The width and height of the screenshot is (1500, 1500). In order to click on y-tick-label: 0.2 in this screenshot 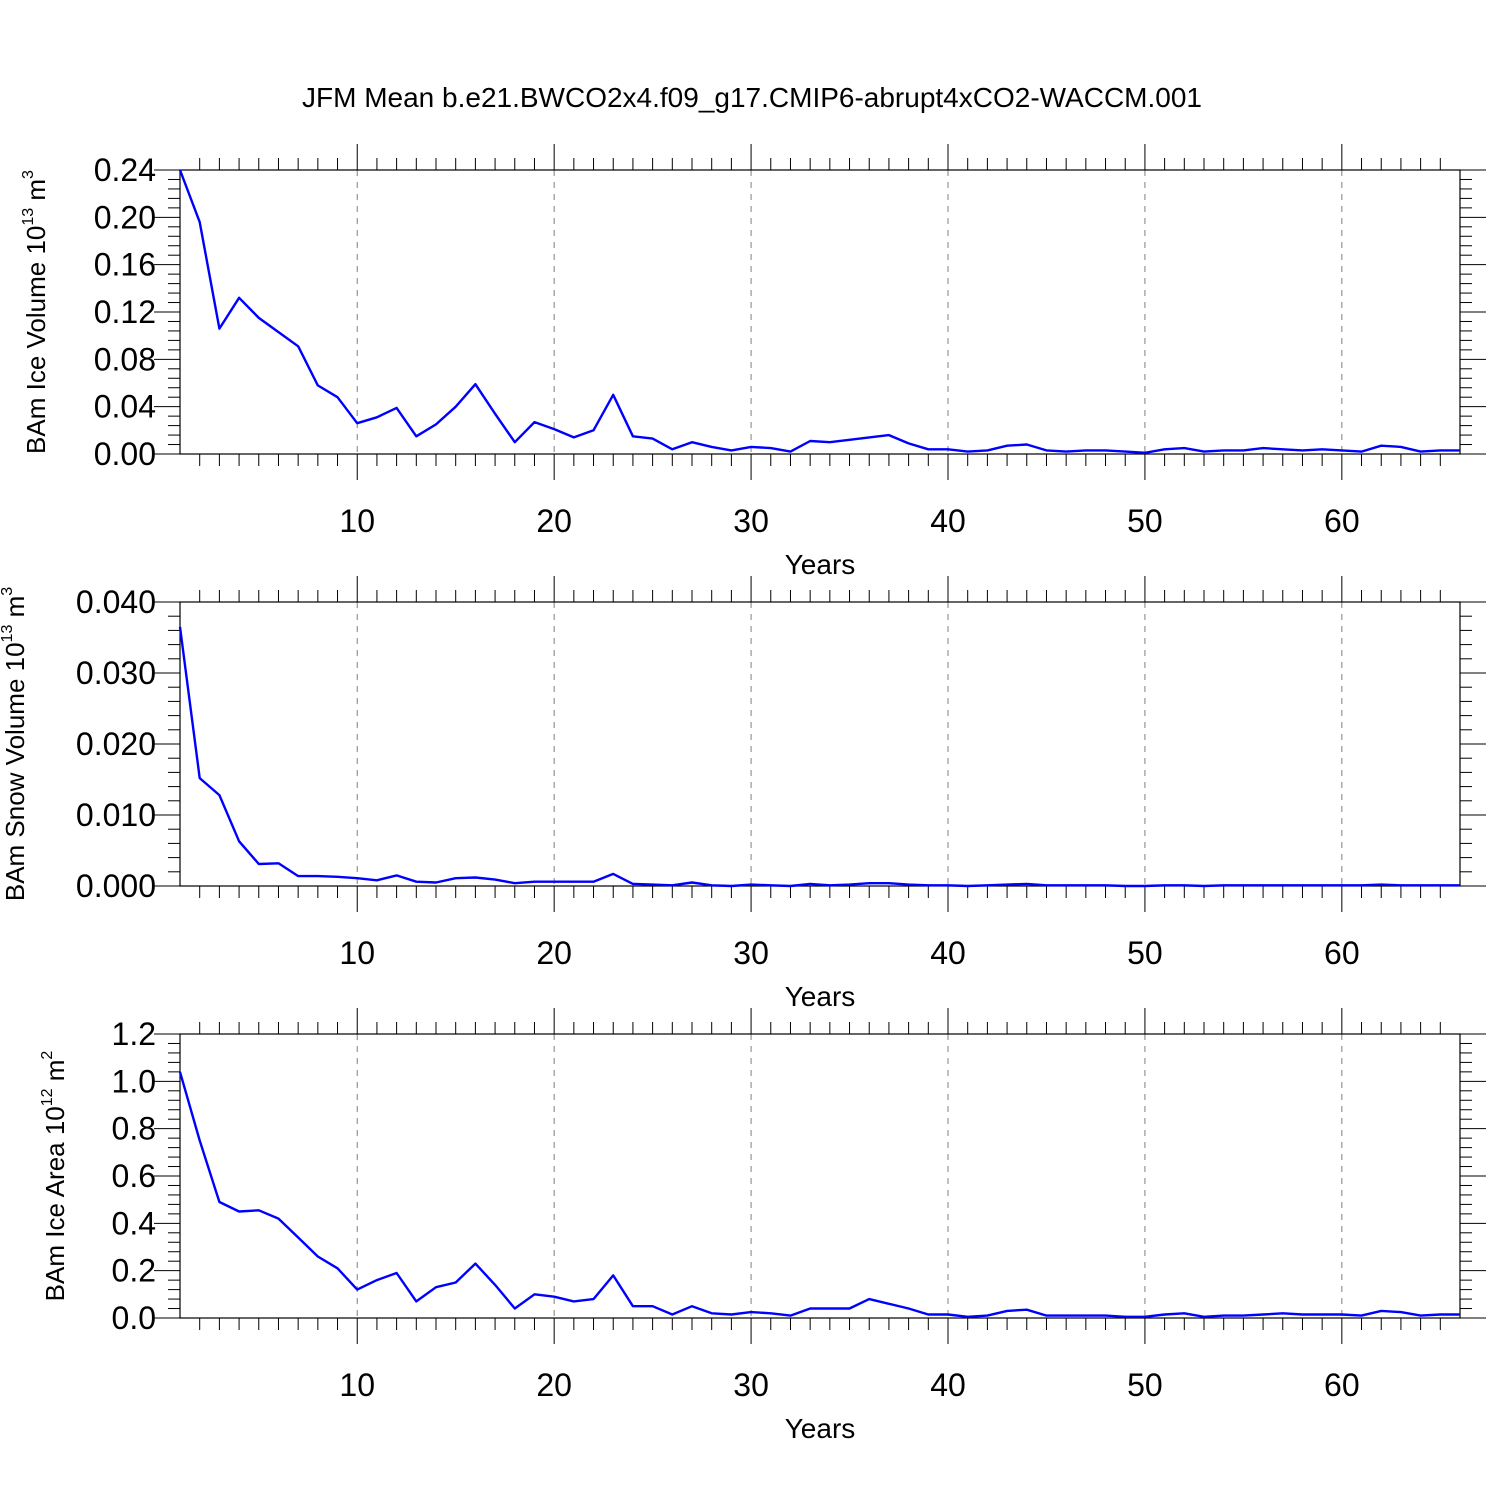, I will do `click(134, 1271)`.